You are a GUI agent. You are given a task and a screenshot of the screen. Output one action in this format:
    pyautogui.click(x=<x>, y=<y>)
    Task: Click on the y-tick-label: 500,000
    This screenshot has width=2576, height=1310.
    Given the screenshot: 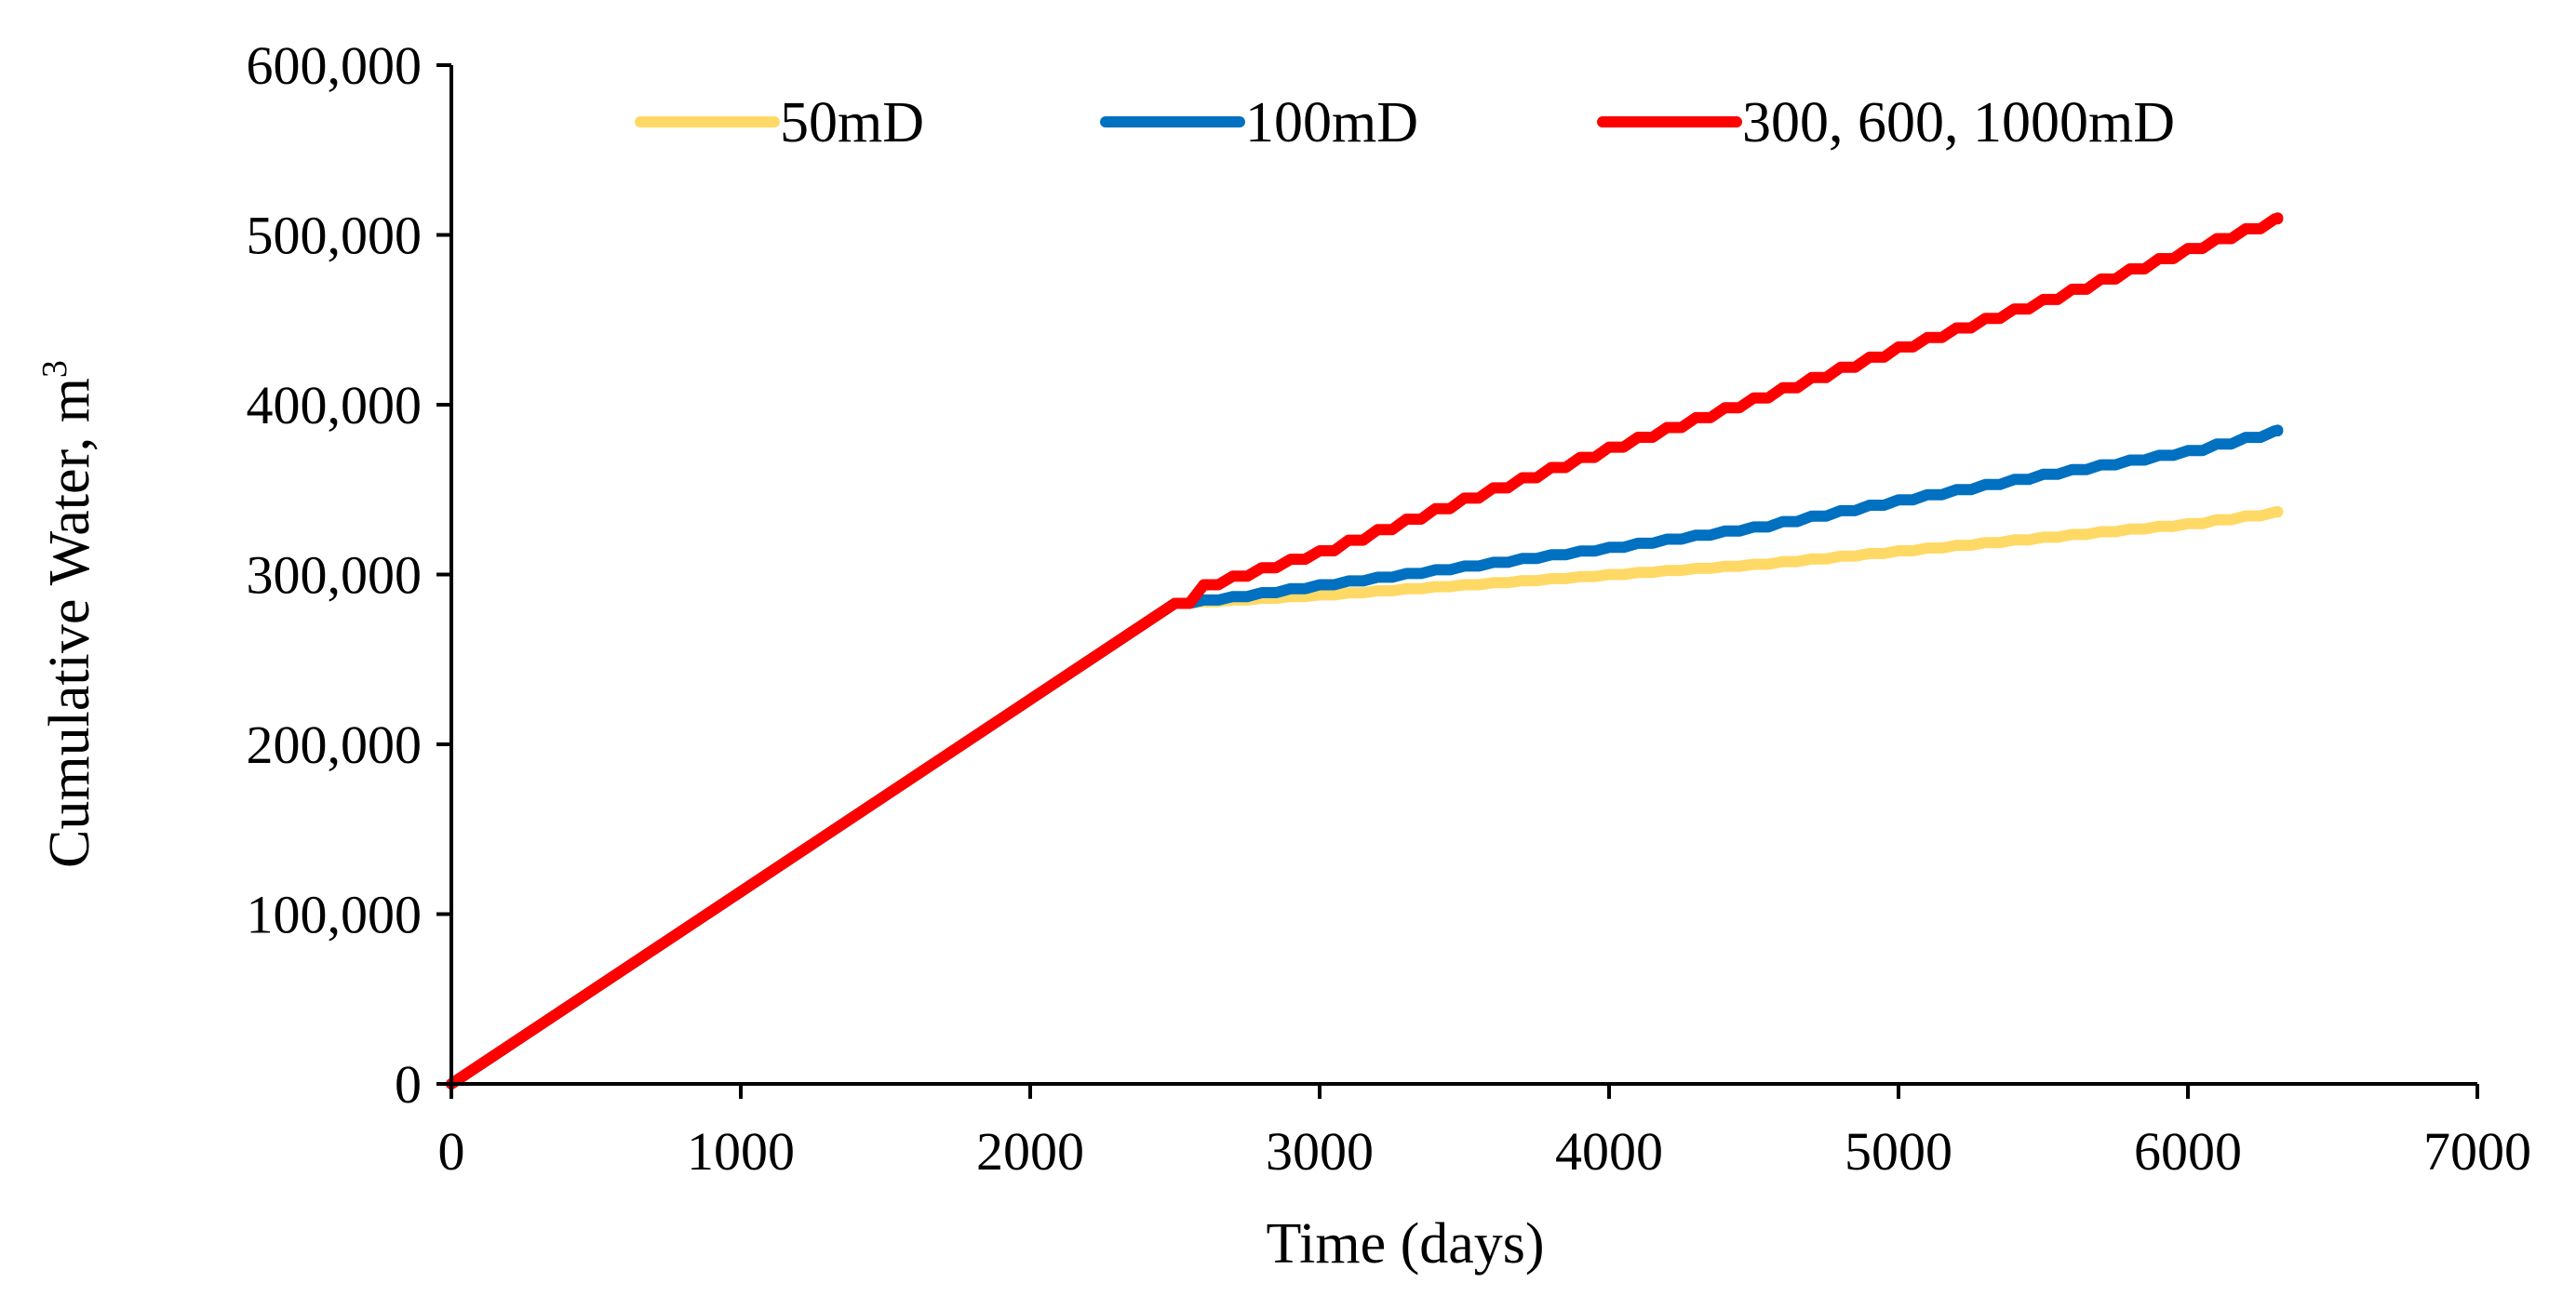 What is the action you would take?
    pyautogui.click(x=335, y=236)
    